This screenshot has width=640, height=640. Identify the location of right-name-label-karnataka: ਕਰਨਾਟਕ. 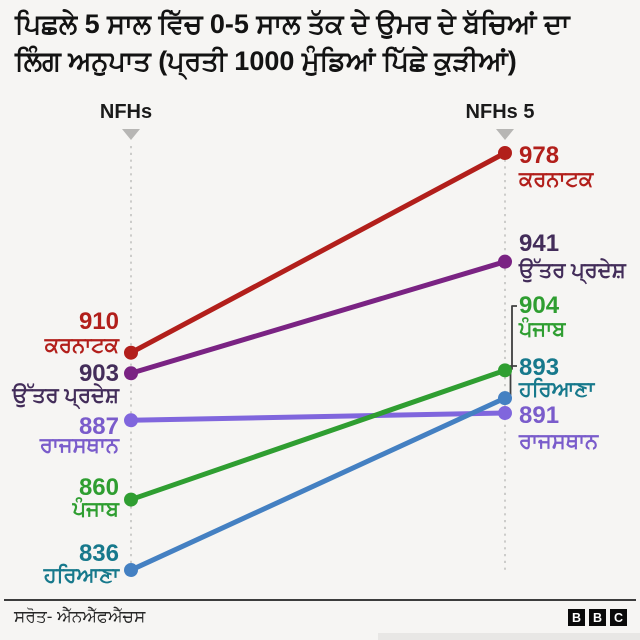
(556, 179).